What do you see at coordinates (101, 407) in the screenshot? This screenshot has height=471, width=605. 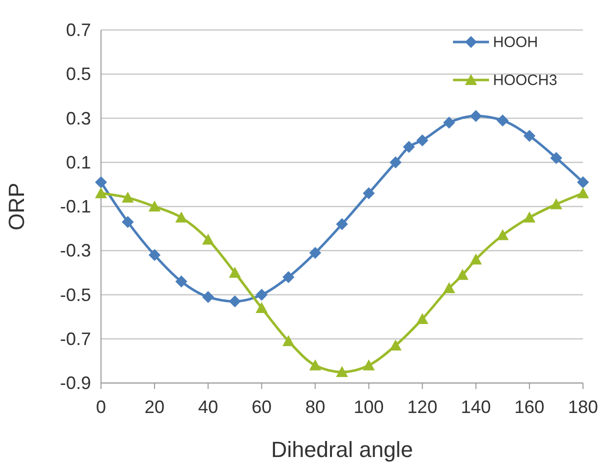 I see `x-tick-label: 0` at bounding box center [101, 407].